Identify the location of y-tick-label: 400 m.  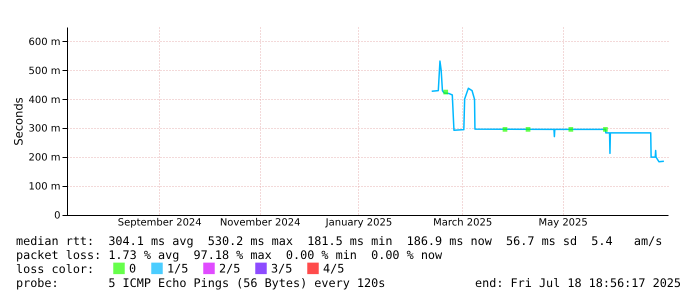
(44, 100).